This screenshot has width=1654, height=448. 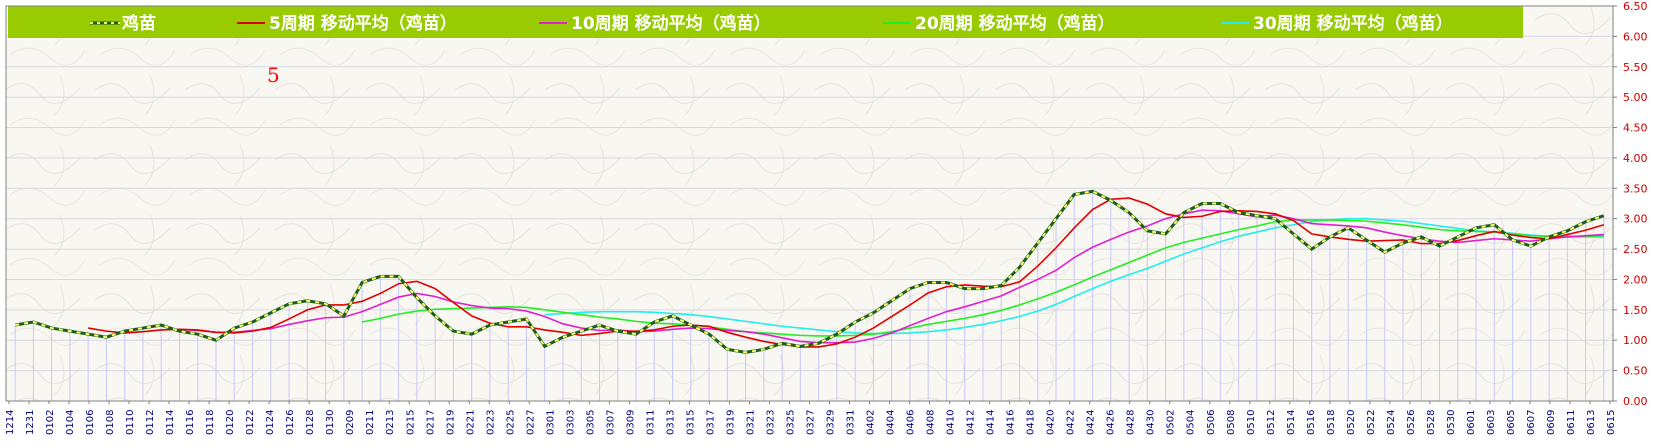 I want to click on x-tick-label: 0512, so click(x=1271, y=422).